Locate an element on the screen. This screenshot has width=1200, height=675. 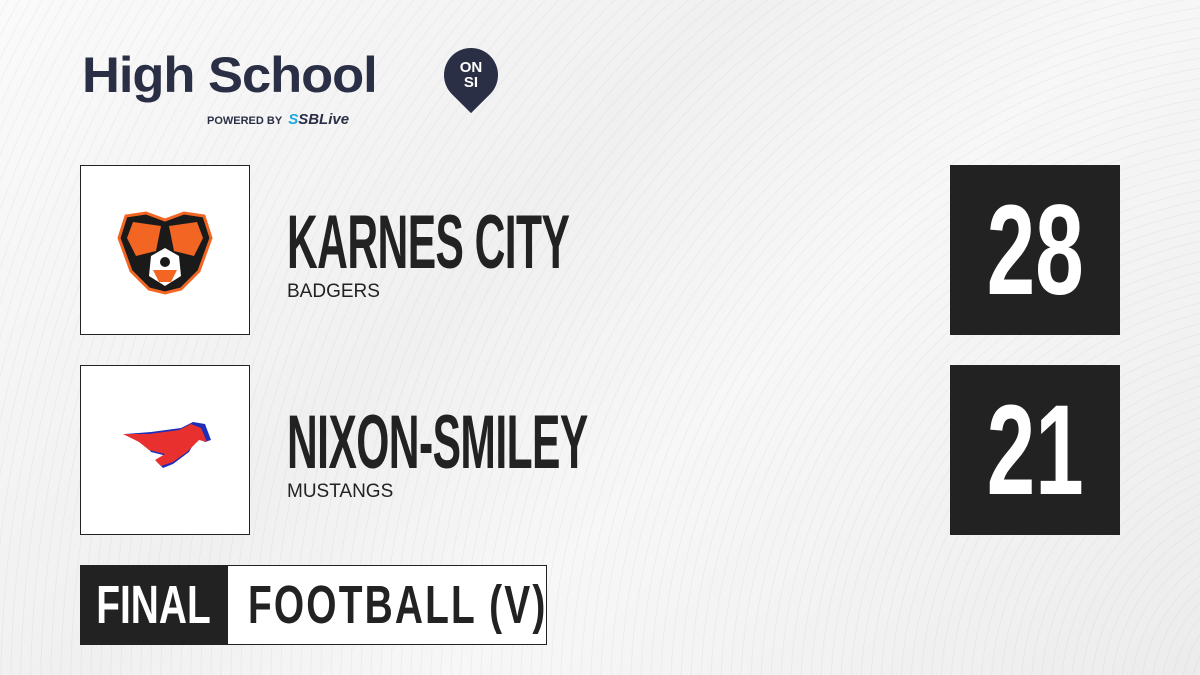
team-2-score-value: 21 is located at coordinates (1035, 450).